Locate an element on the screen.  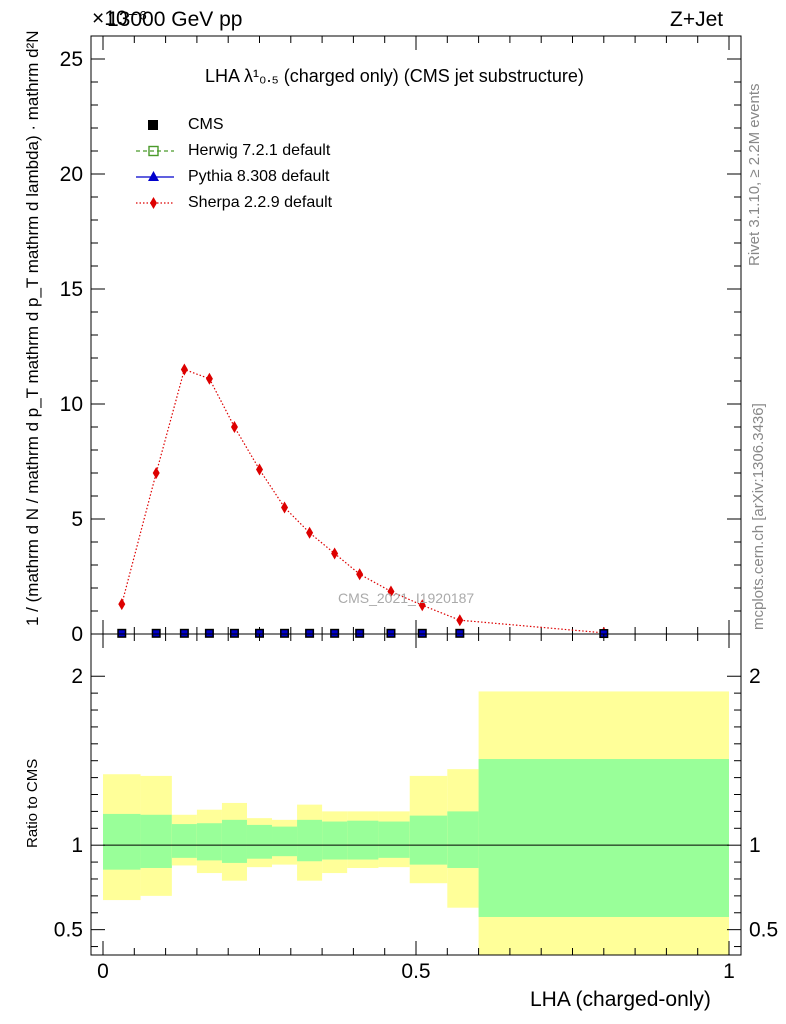
ratio-y-tick-label-right: 1 is located at coordinates (755, 845).